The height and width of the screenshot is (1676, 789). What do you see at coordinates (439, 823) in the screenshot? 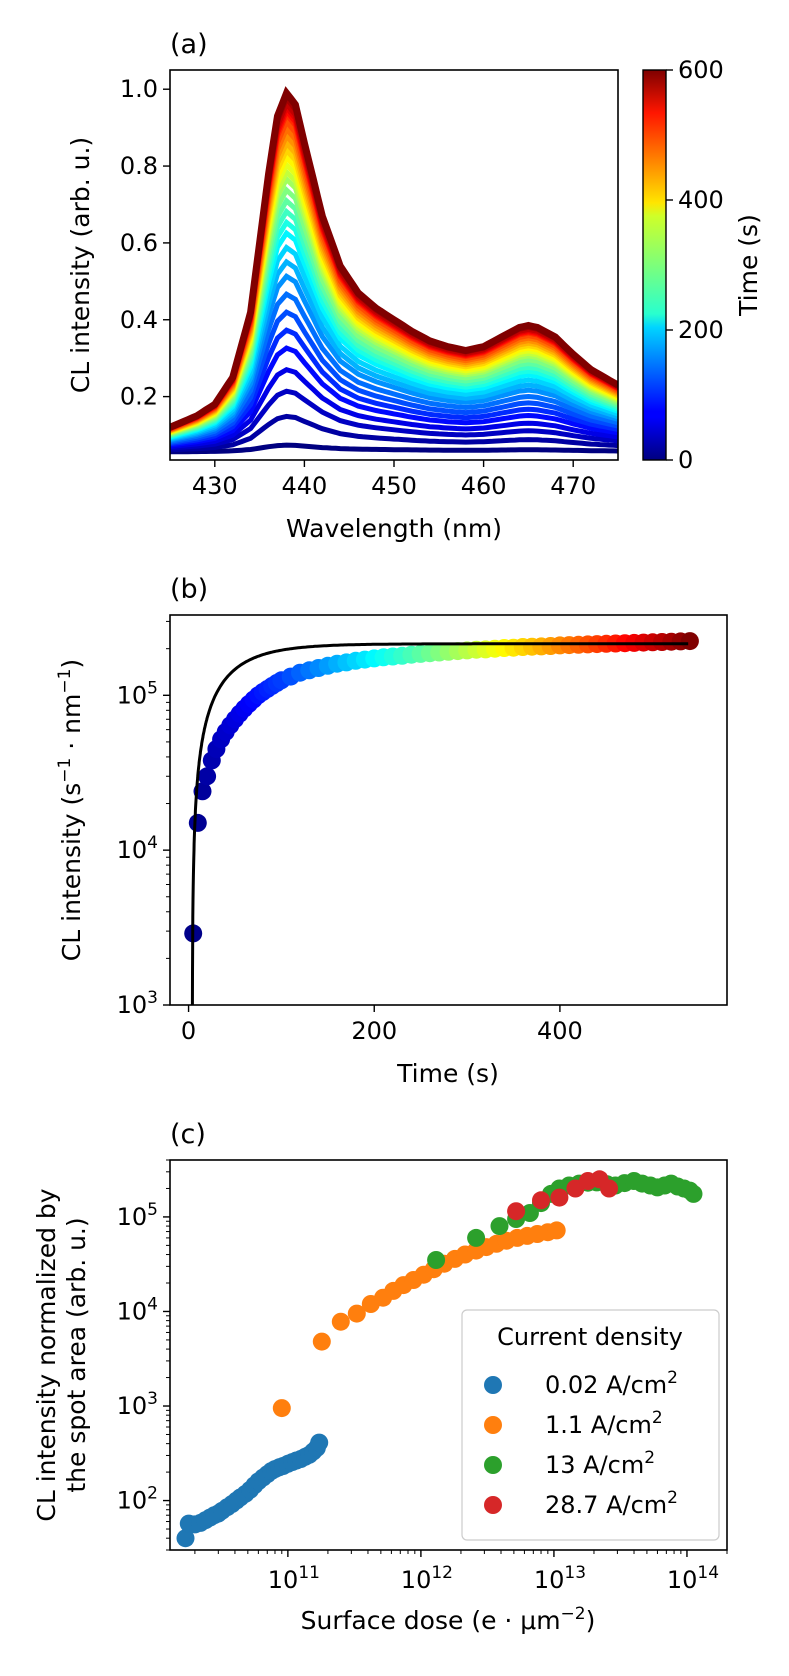
I see `fit-curve` at bounding box center [439, 823].